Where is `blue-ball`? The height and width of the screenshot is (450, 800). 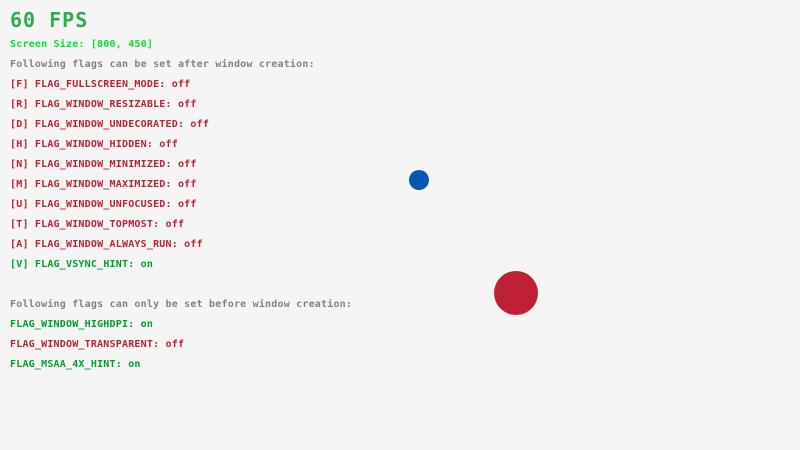 blue-ball is located at coordinates (419, 180).